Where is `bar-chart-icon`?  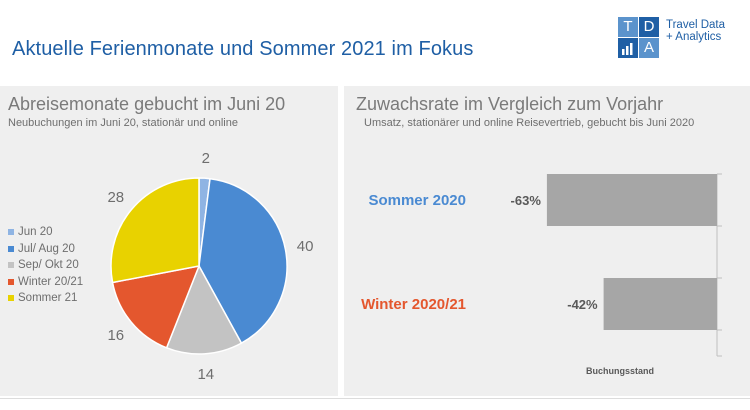 bar-chart-icon is located at coordinates (627, 49).